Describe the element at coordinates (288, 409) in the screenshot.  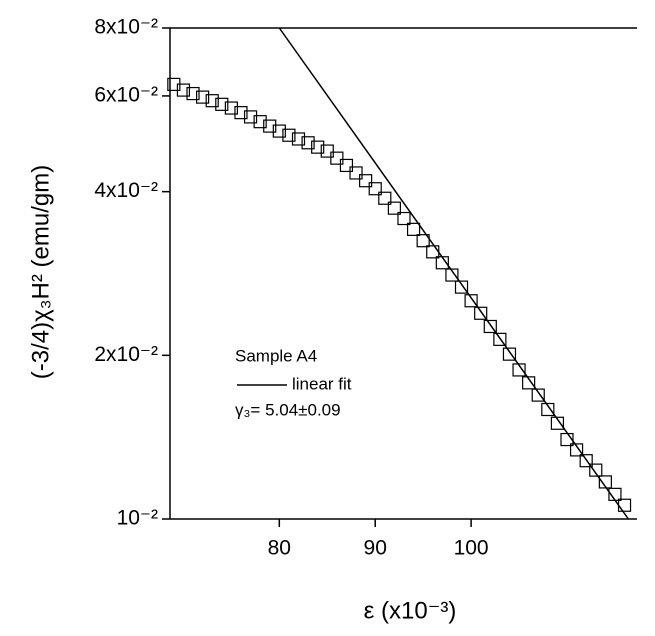
I see `annotation: γ₃= 5.04±0.09` at that location.